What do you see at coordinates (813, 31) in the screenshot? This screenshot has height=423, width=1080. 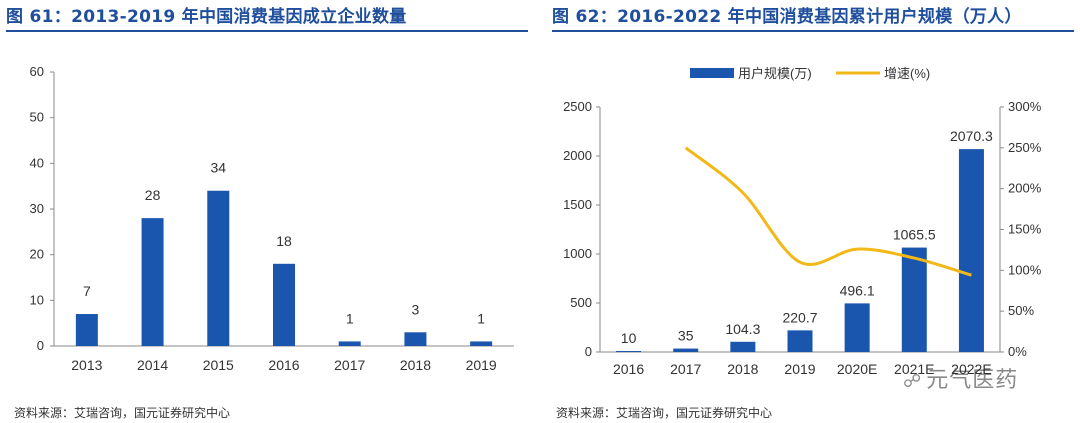 I see `right-title-rule` at bounding box center [813, 31].